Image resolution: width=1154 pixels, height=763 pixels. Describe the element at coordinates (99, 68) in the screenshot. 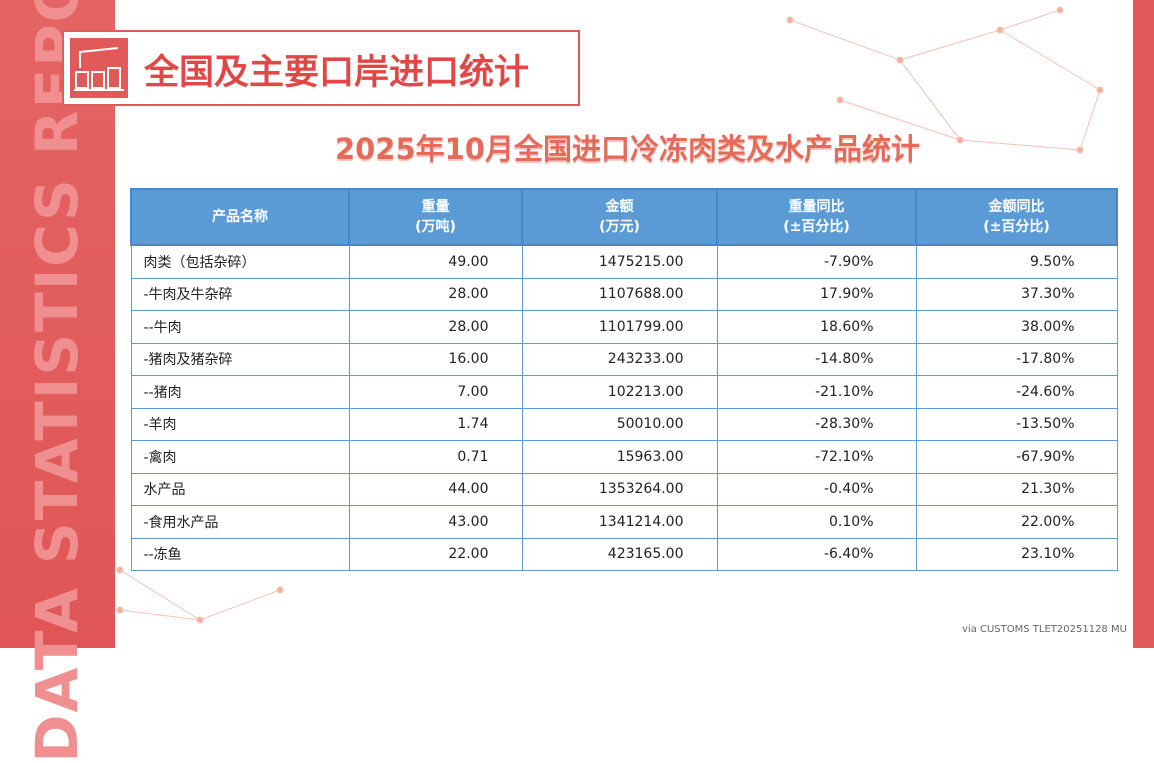

I see `title-icon` at that location.